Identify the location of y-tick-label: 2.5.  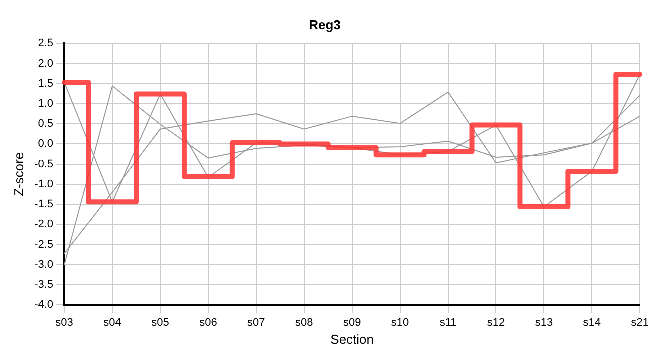
(46, 44).